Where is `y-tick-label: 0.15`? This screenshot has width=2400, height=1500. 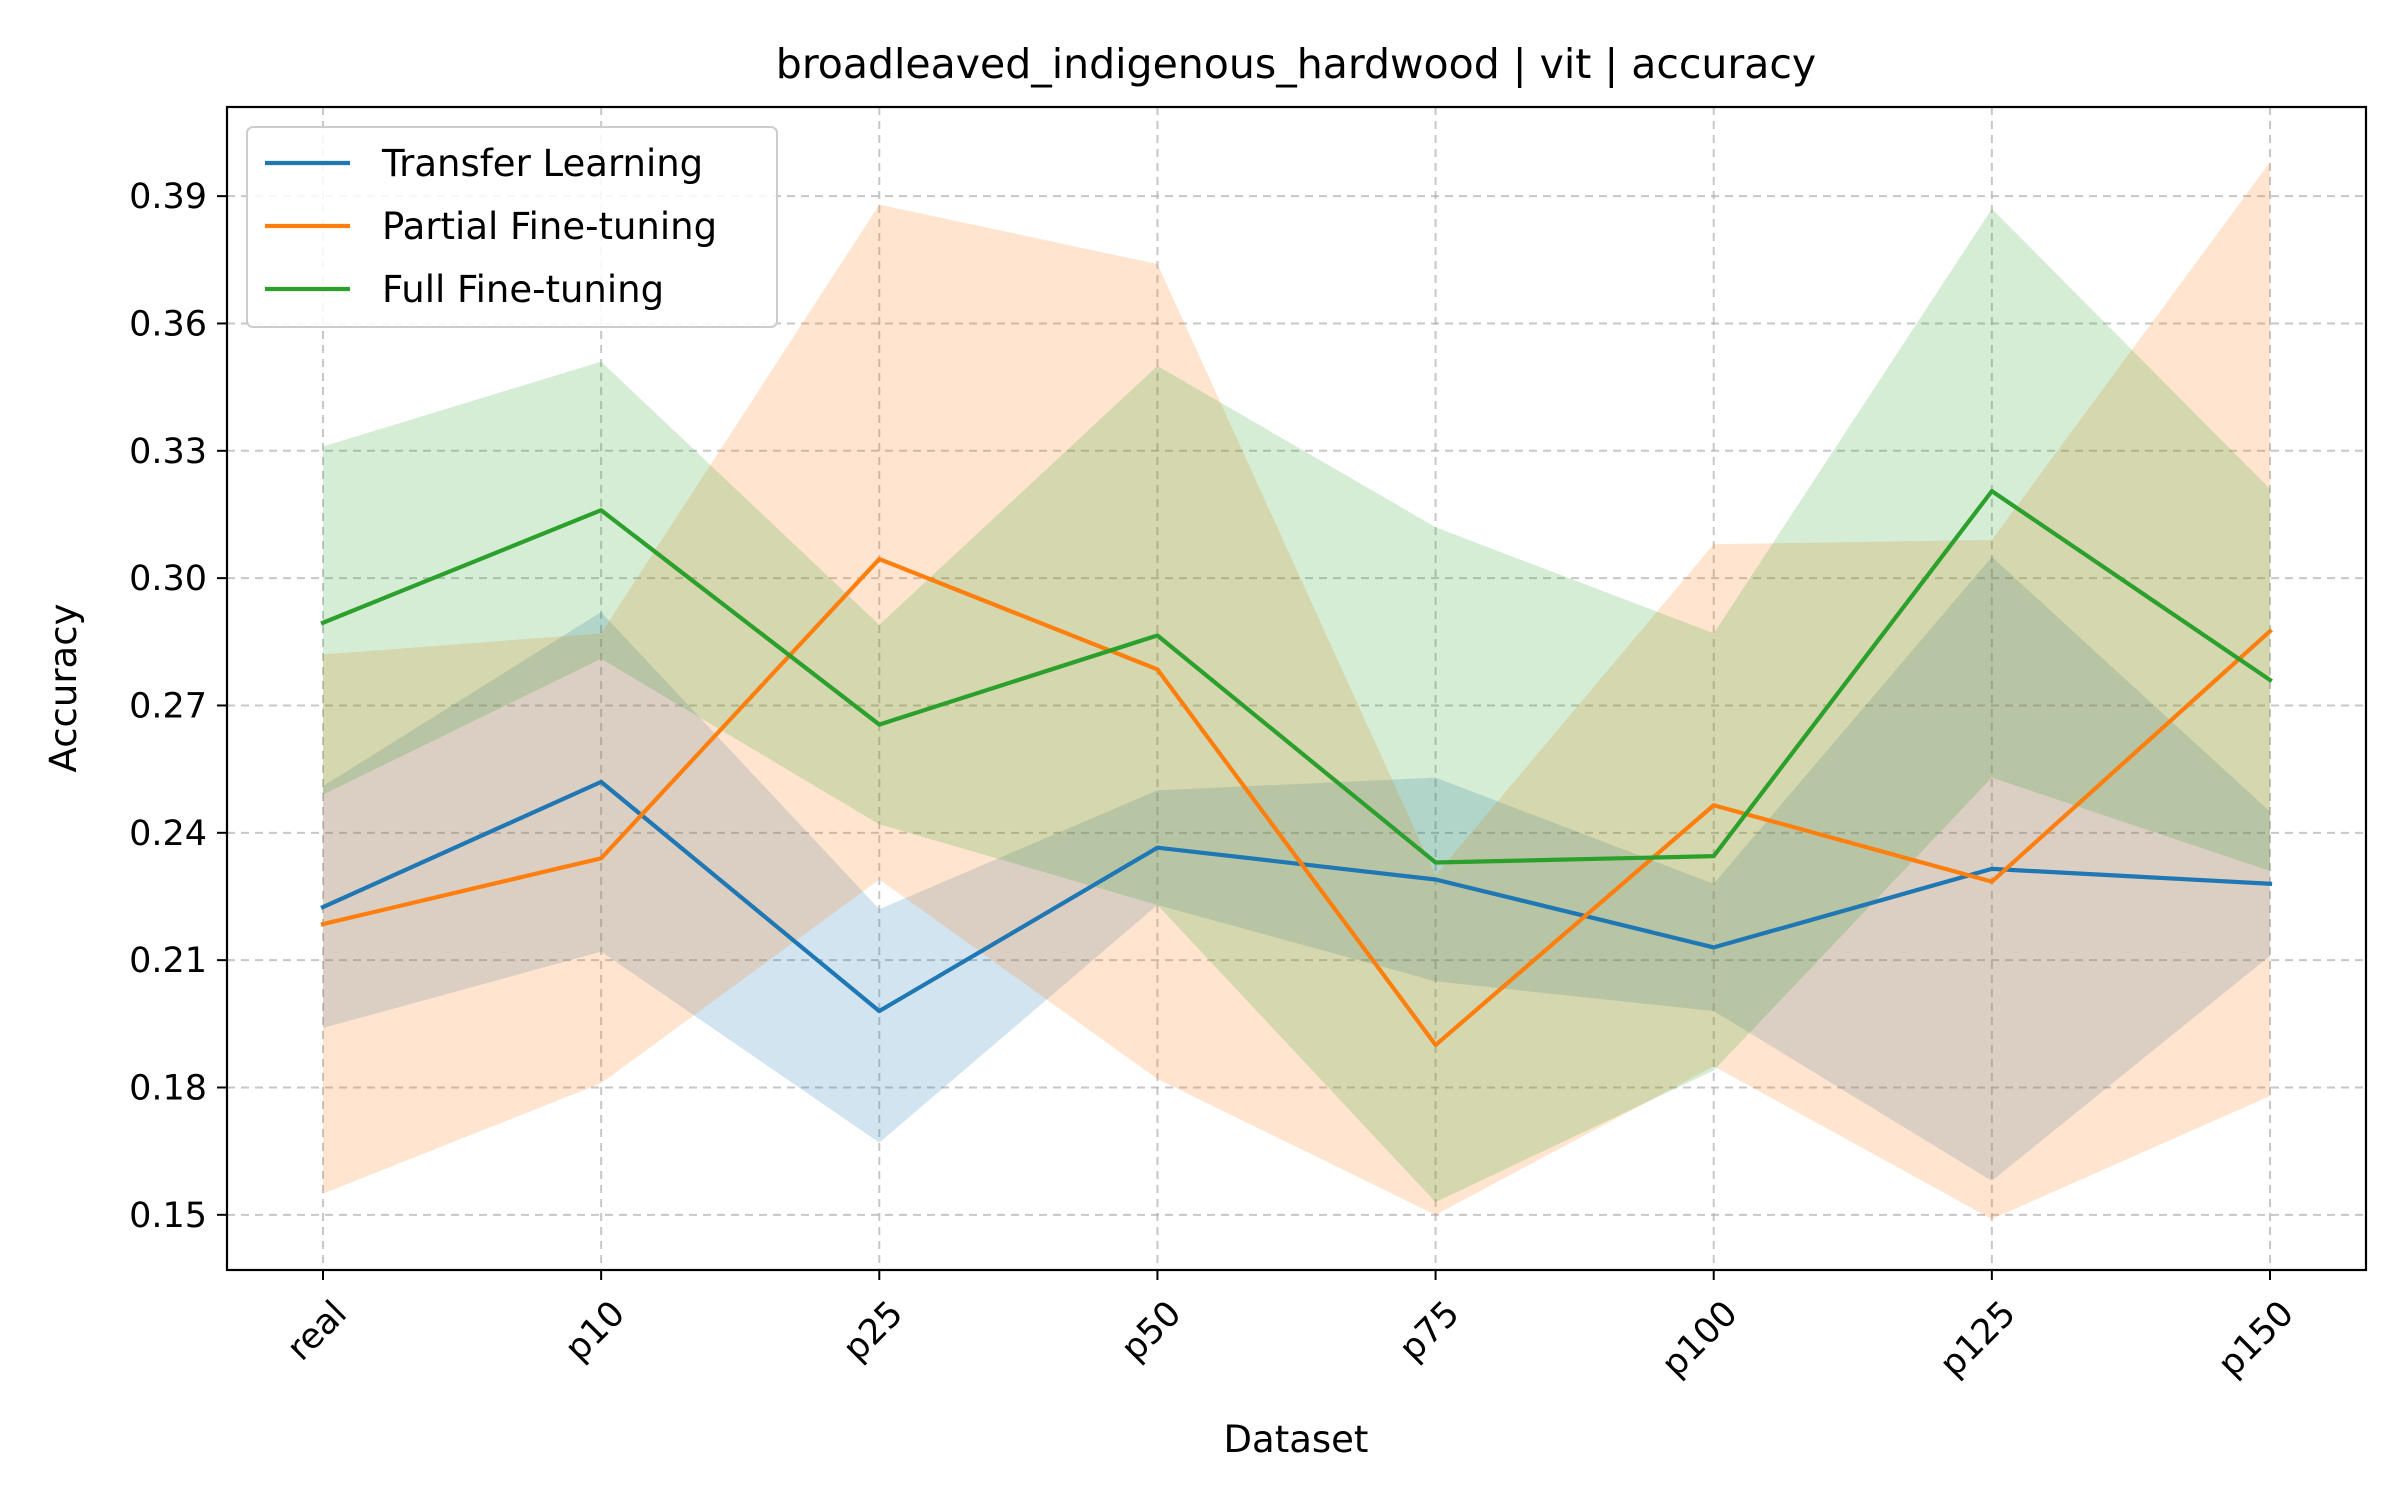 y-tick-label: 0.15 is located at coordinates (168, 1216).